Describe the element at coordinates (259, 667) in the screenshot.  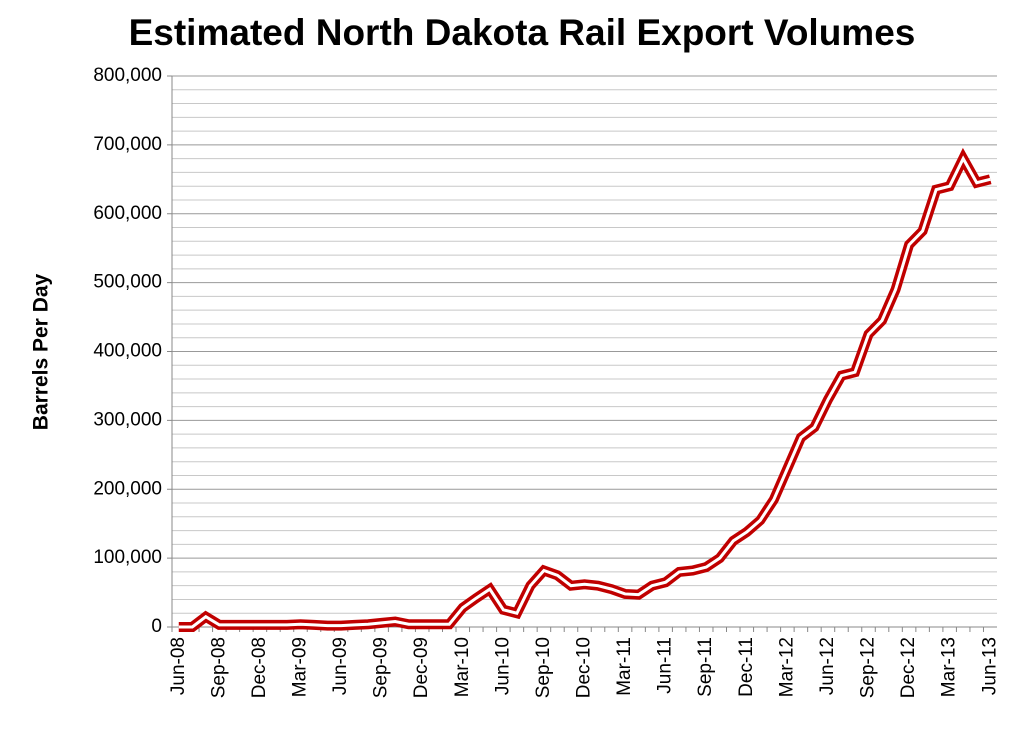
I see `x-tick-label: Dec-08` at that location.